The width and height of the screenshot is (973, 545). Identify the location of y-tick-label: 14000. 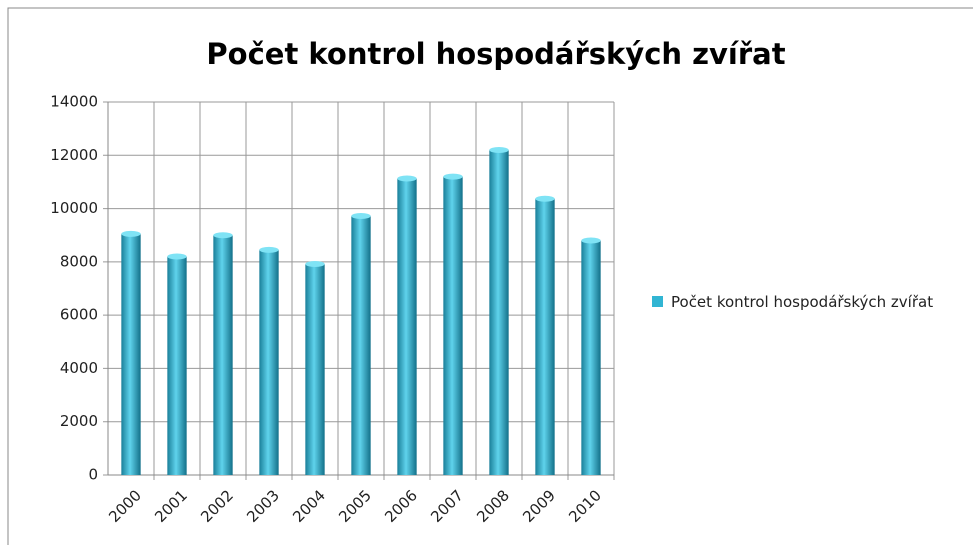
(74, 102).